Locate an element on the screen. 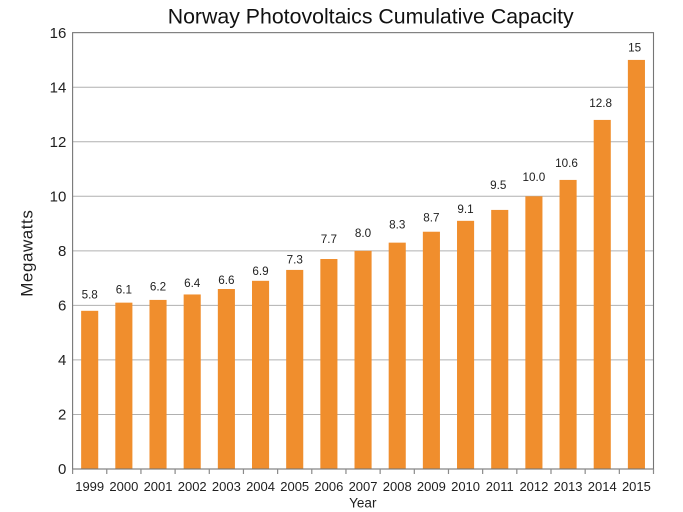 Image resolution: width=683 pixels, height=512 pixels. svg-text: 7.3 is located at coordinates (295, 259).